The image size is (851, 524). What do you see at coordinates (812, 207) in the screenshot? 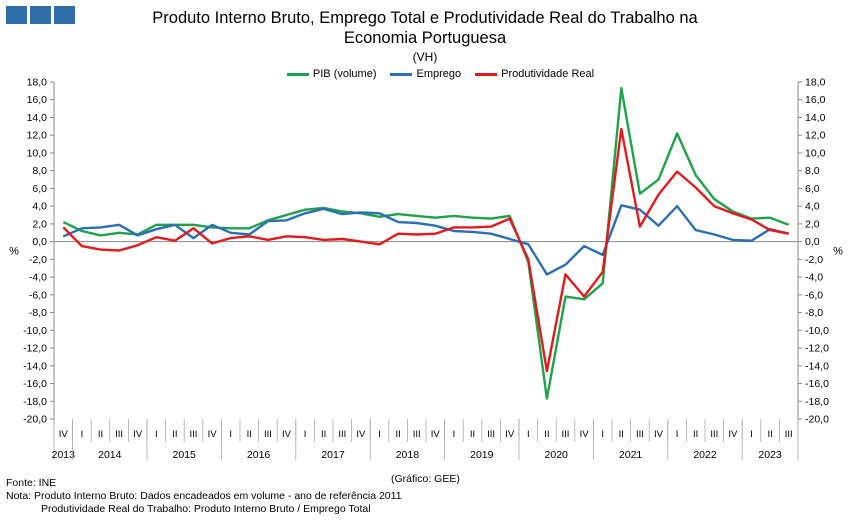
I see `y-tick-label-right: 4,0` at bounding box center [812, 207].